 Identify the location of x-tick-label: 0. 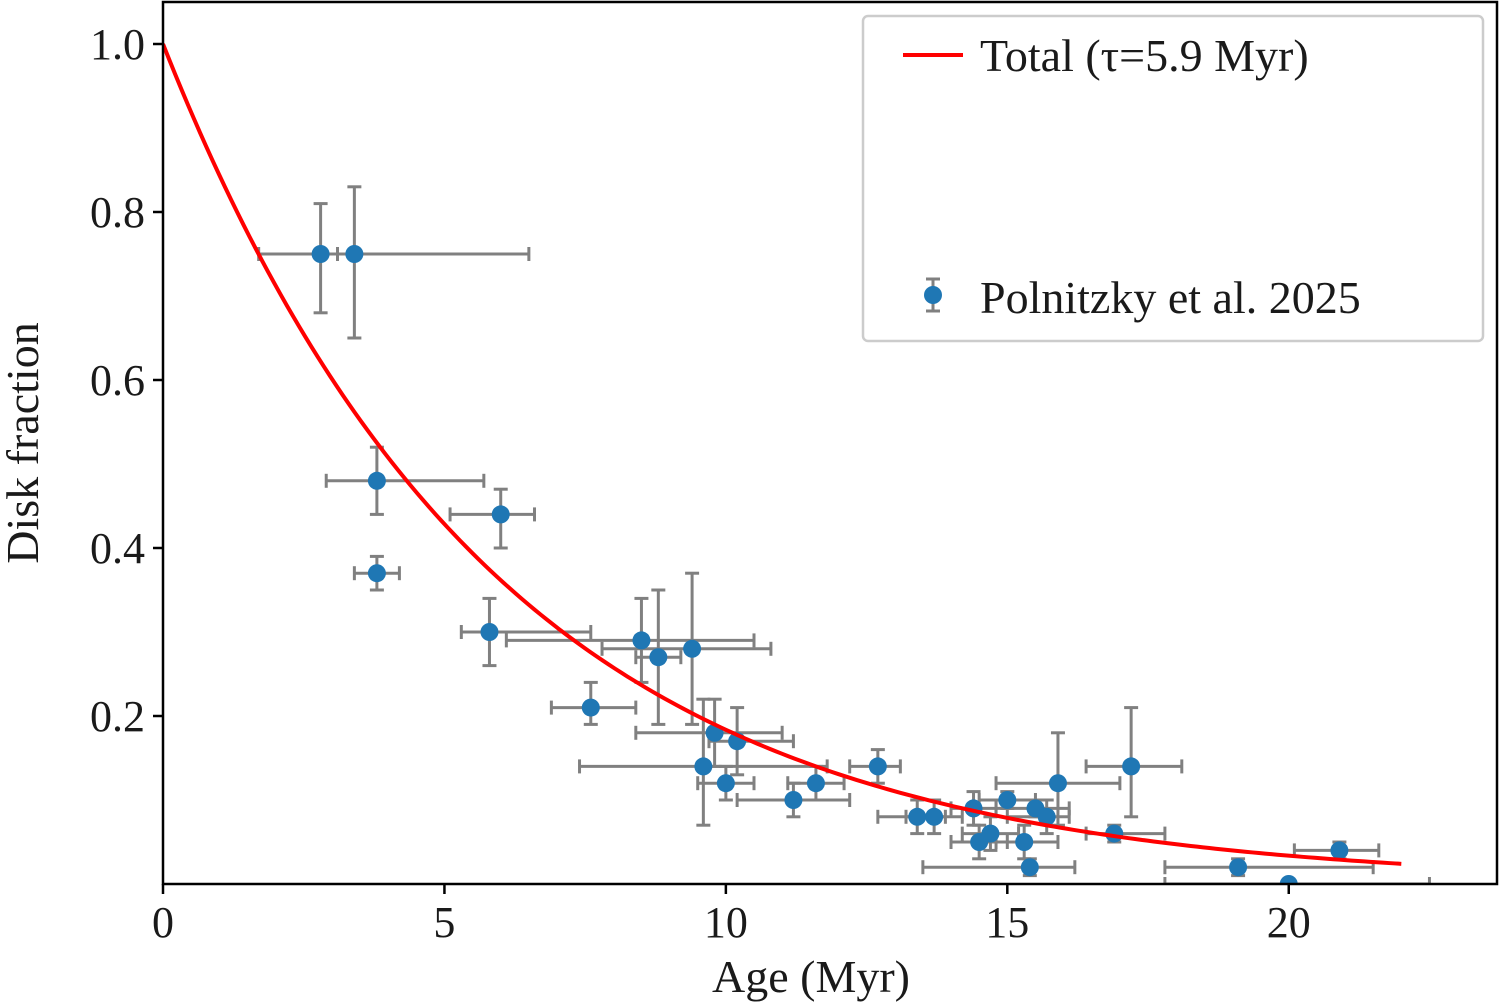
(163, 922).